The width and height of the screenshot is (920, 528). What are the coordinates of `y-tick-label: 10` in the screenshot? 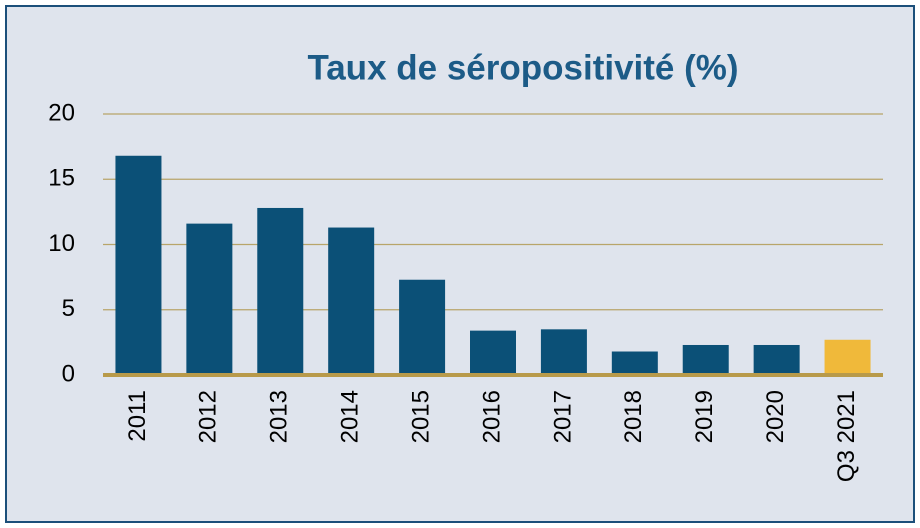 It's located at (61, 243).